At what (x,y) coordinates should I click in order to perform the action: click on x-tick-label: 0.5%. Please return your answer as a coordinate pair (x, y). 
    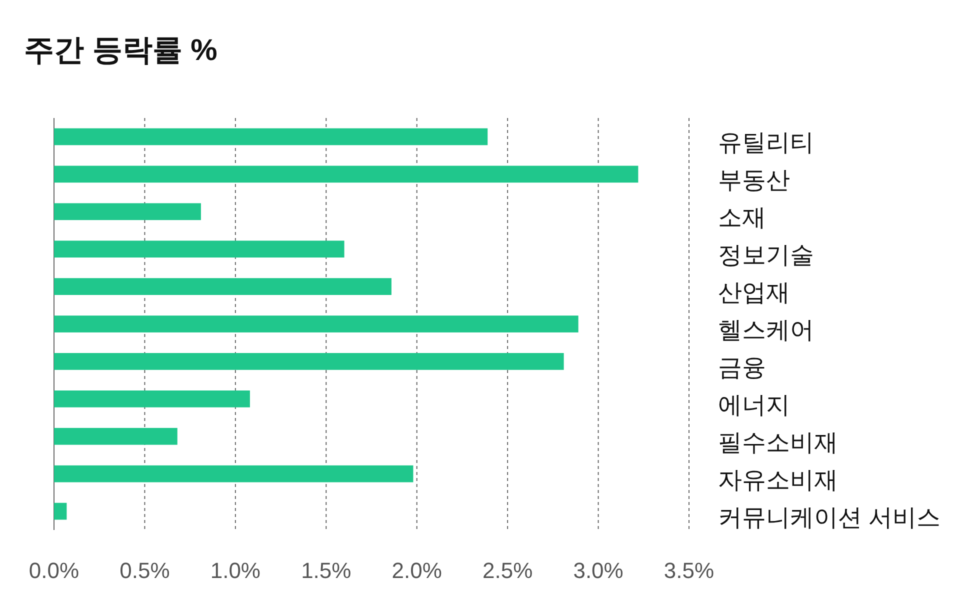
    Looking at the image, I should click on (145, 570).